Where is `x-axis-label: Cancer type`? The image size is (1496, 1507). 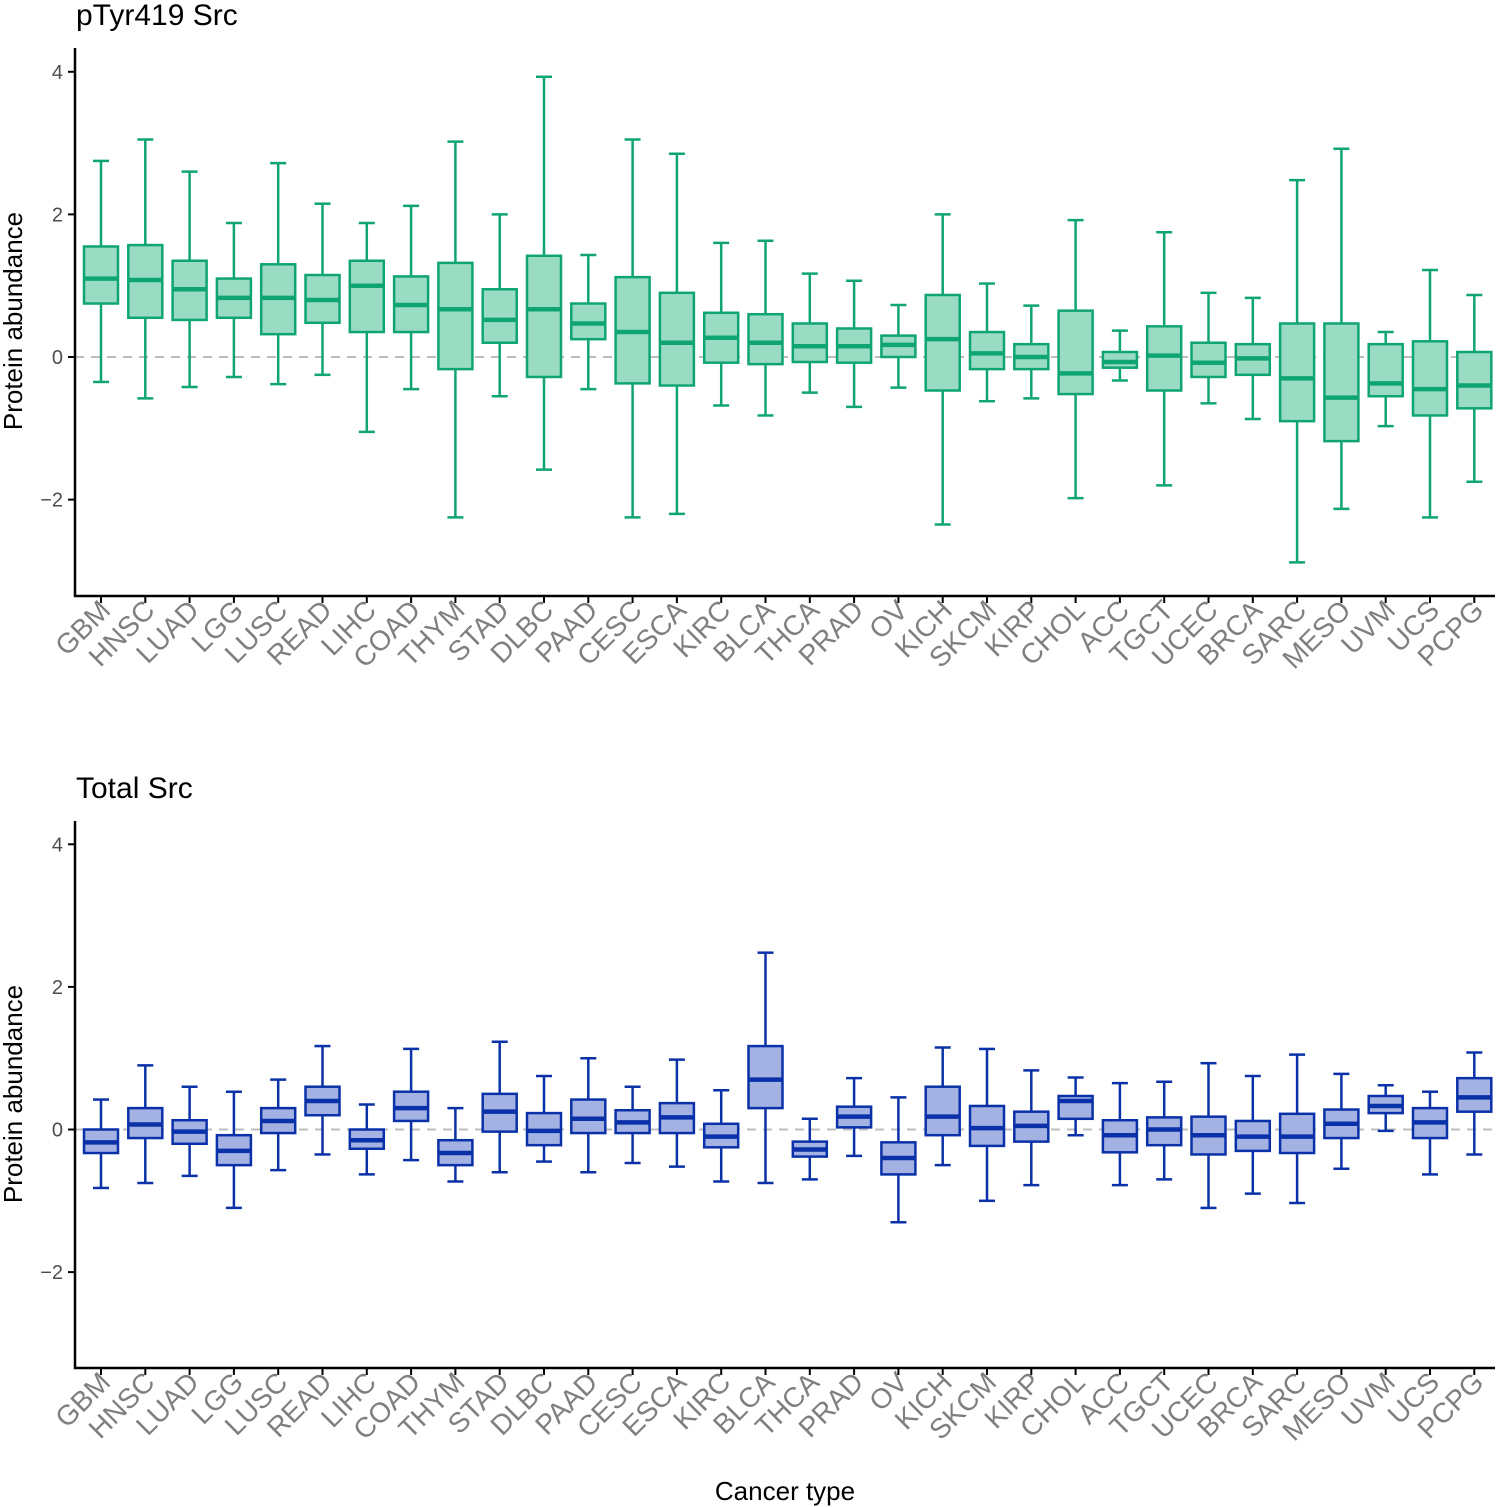
x-axis-label: Cancer type is located at coordinates (785, 1491).